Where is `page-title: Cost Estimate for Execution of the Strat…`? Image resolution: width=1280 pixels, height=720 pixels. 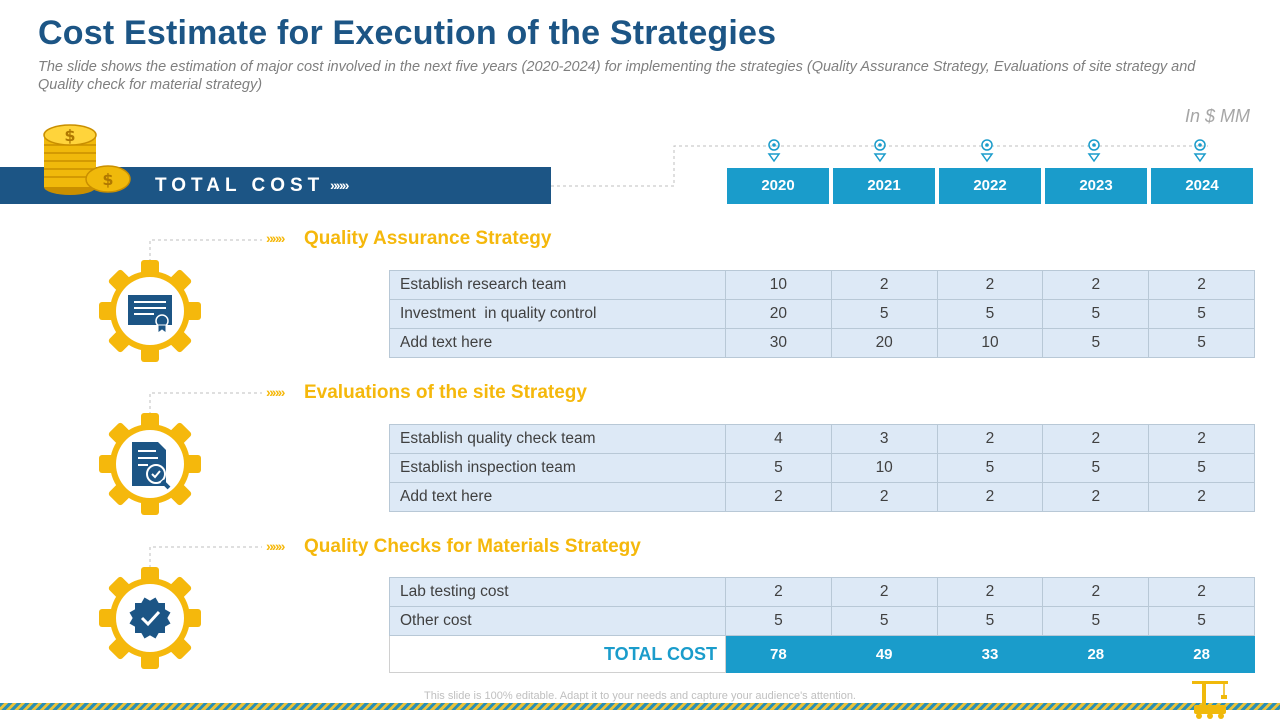
page-title: Cost Estimate for Execution of the Strat… is located at coordinates (407, 33).